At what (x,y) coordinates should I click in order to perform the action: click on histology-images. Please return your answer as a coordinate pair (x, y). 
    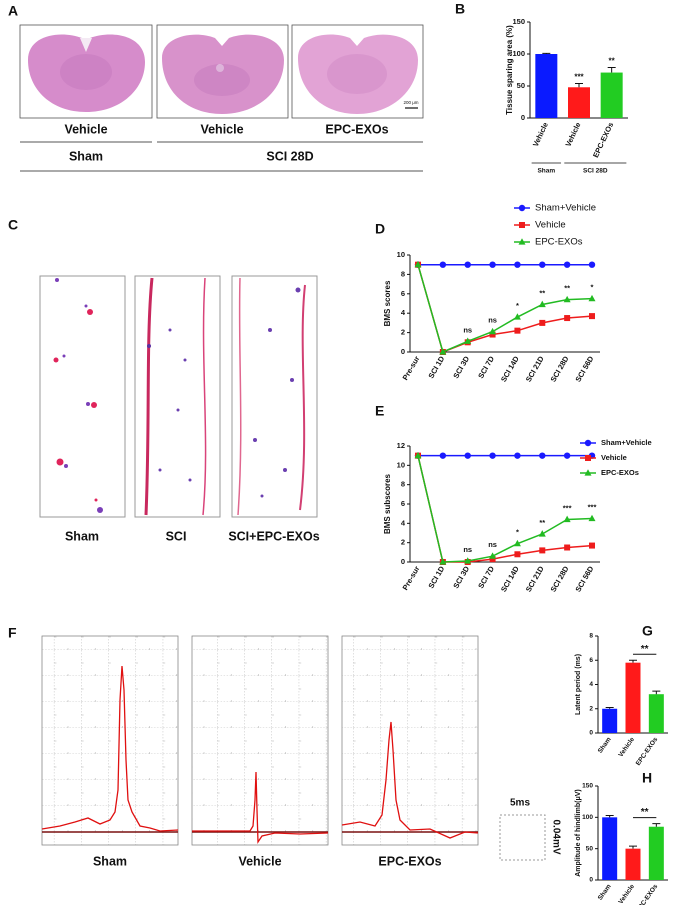
    Looking at the image, I should click on (221, 71).